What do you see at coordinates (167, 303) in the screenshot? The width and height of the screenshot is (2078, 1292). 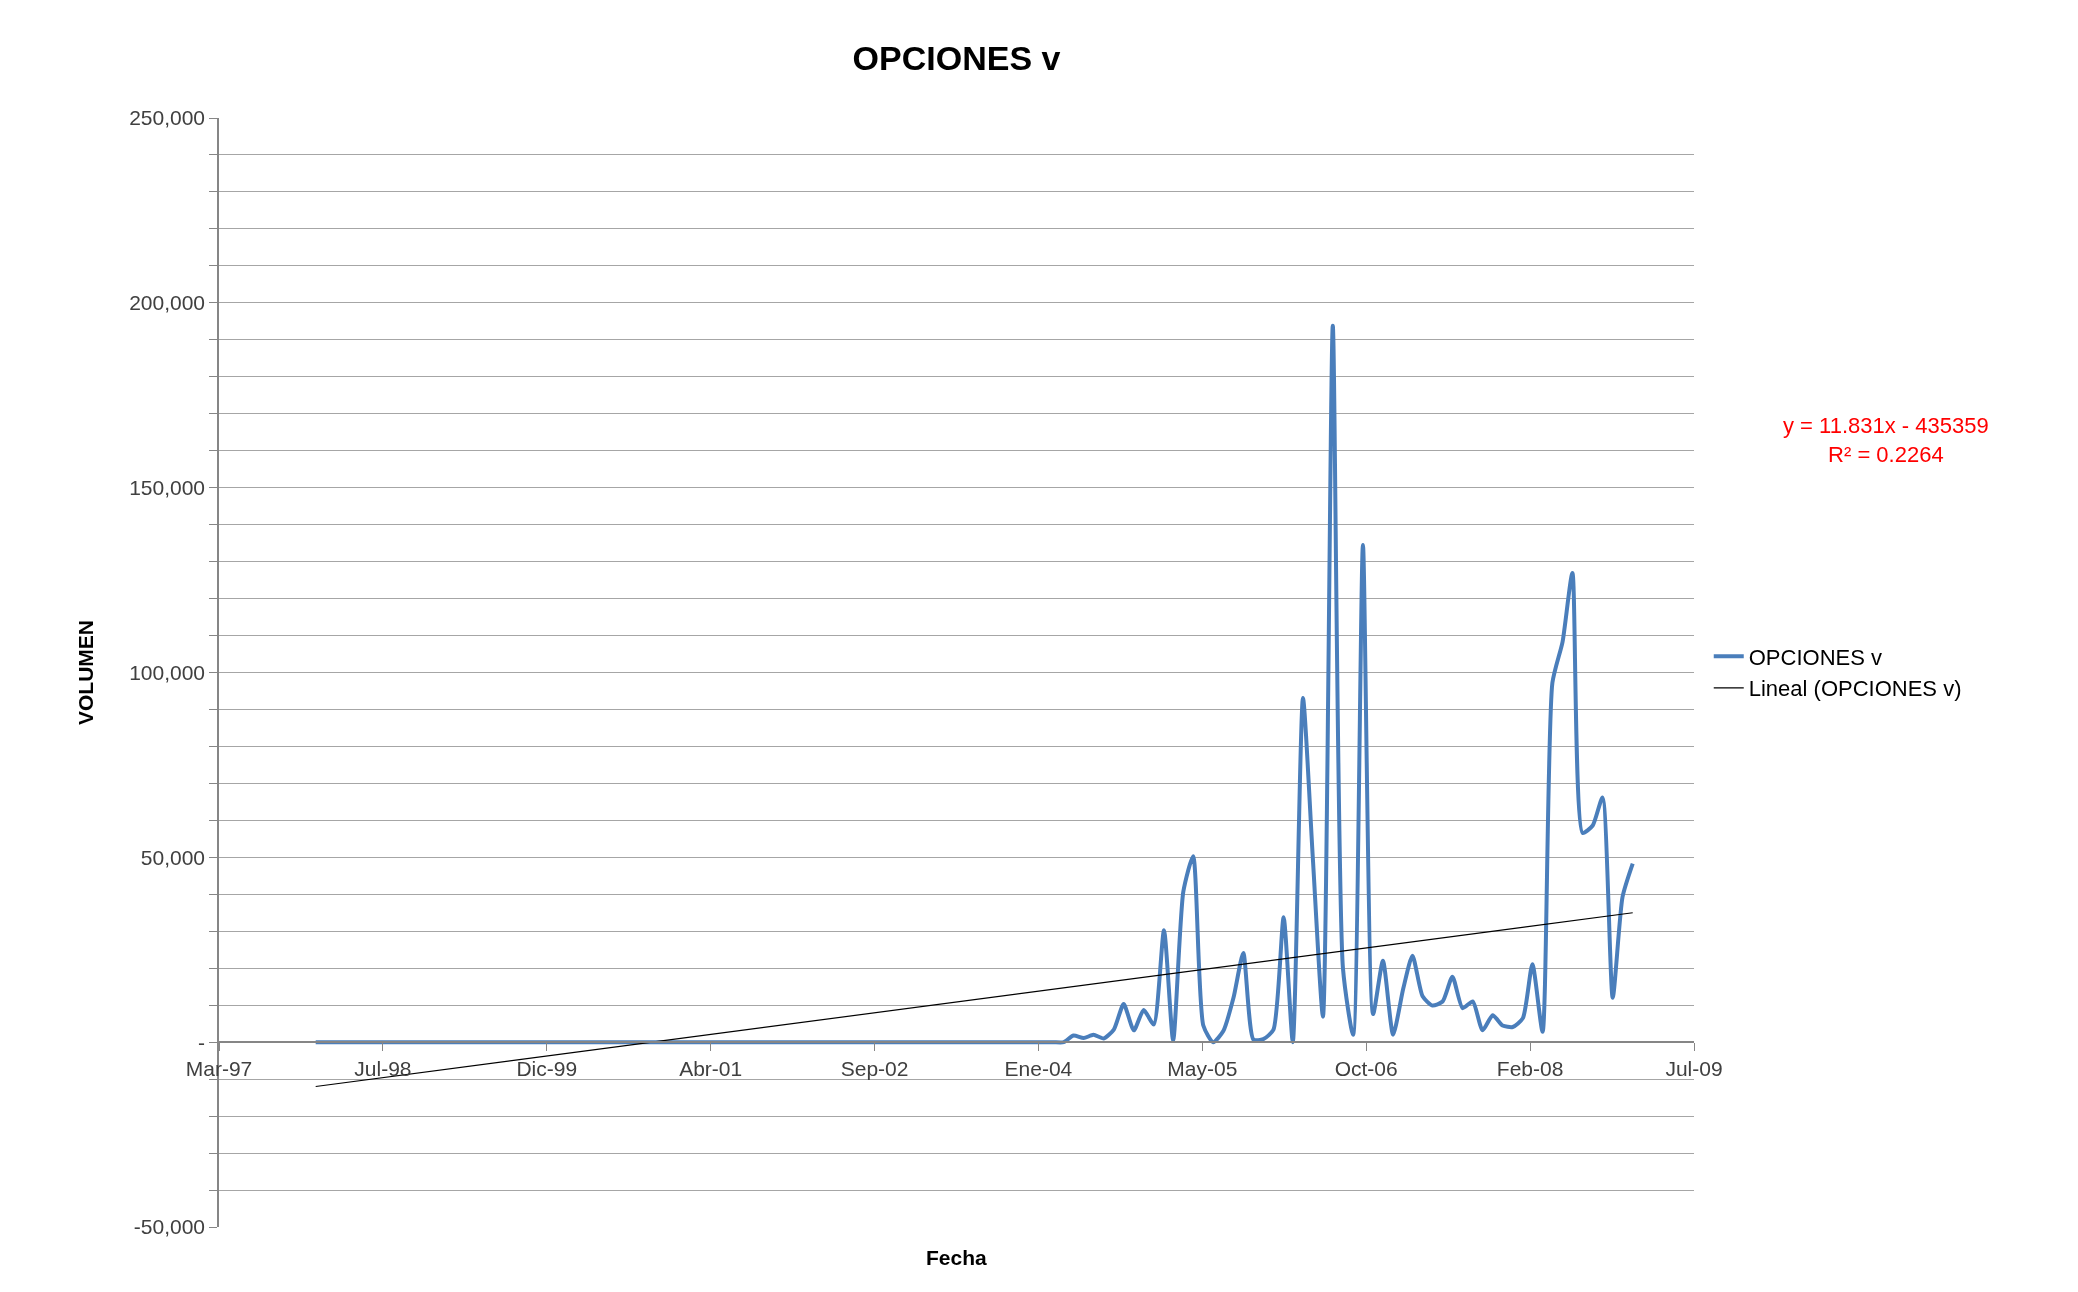 I see `y-tick-label: 200,000` at bounding box center [167, 303].